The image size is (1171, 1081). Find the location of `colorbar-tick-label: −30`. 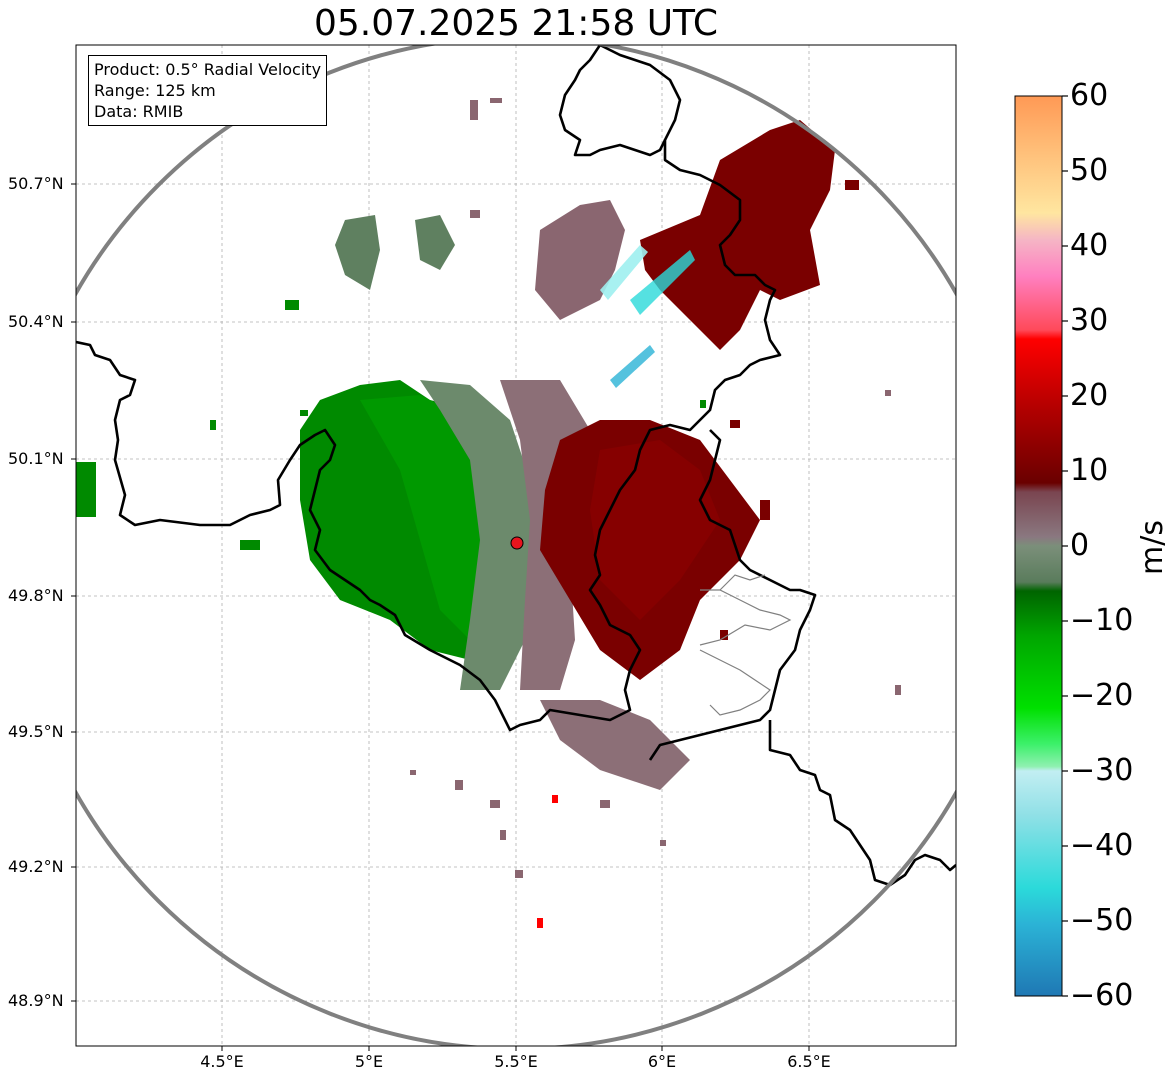

colorbar-tick-label: −30 is located at coordinates (1102, 770).